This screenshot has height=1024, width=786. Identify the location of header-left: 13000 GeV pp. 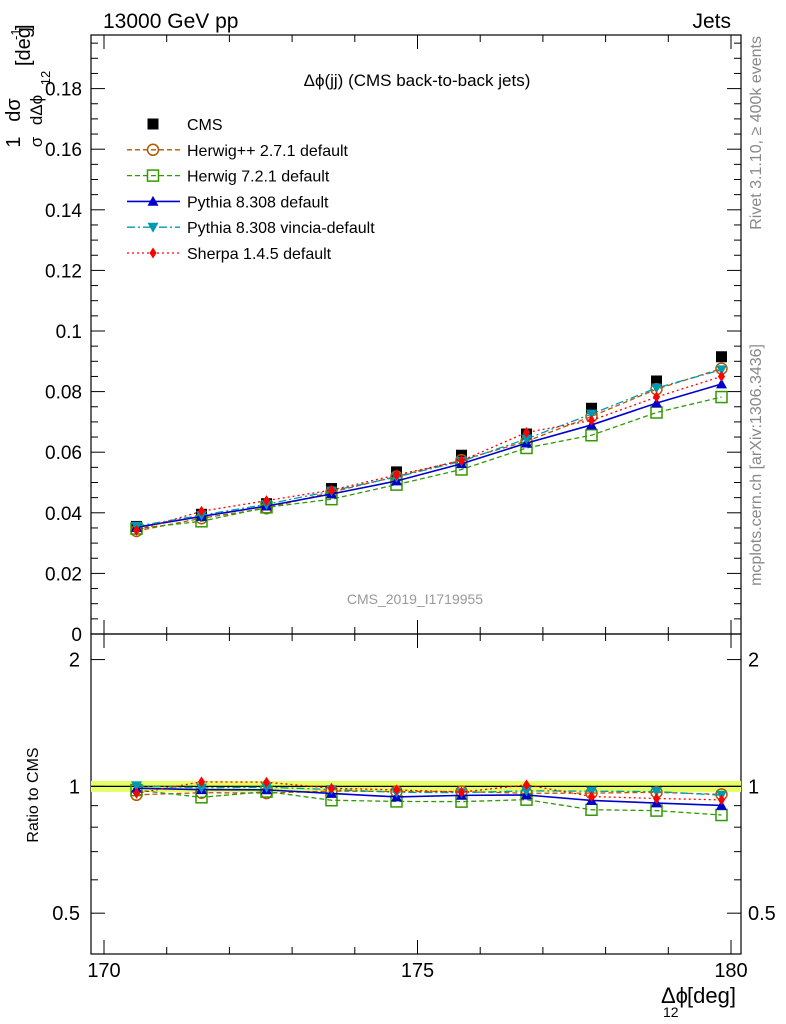
(170, 21).